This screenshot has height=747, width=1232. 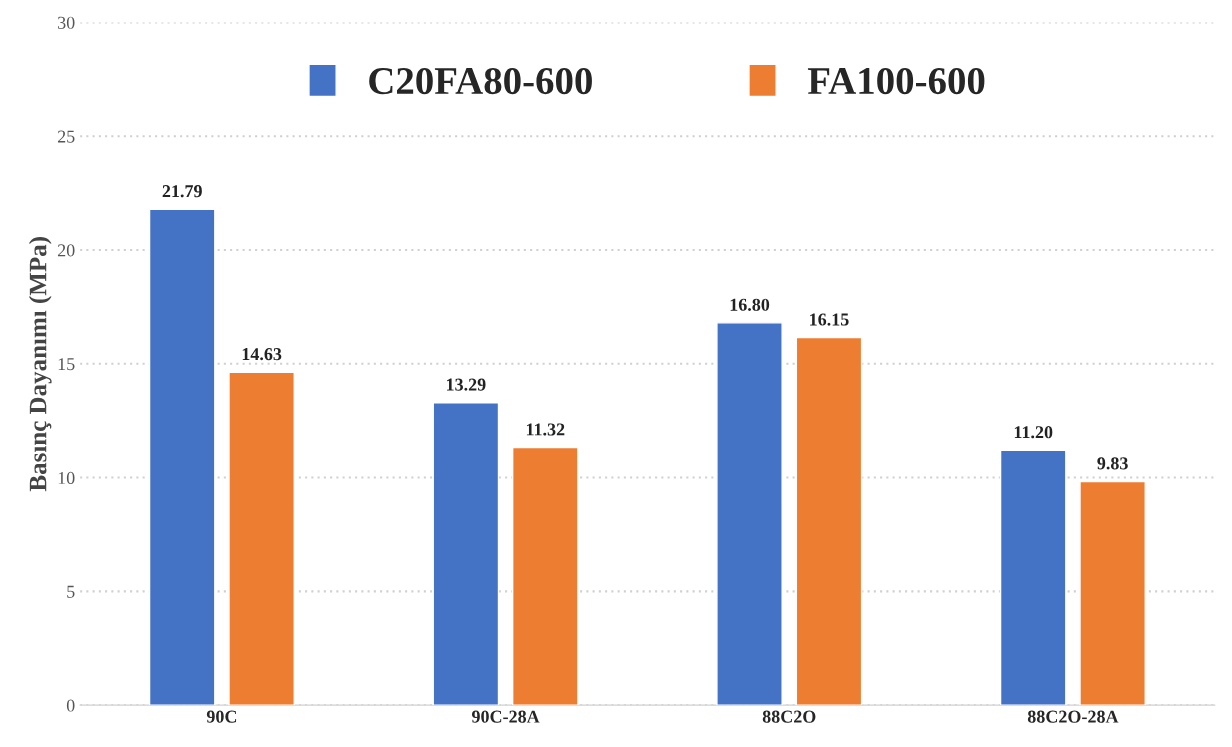 I want to click on x-tick-label: 88C2O-28A, so click(x=1073, y=716).